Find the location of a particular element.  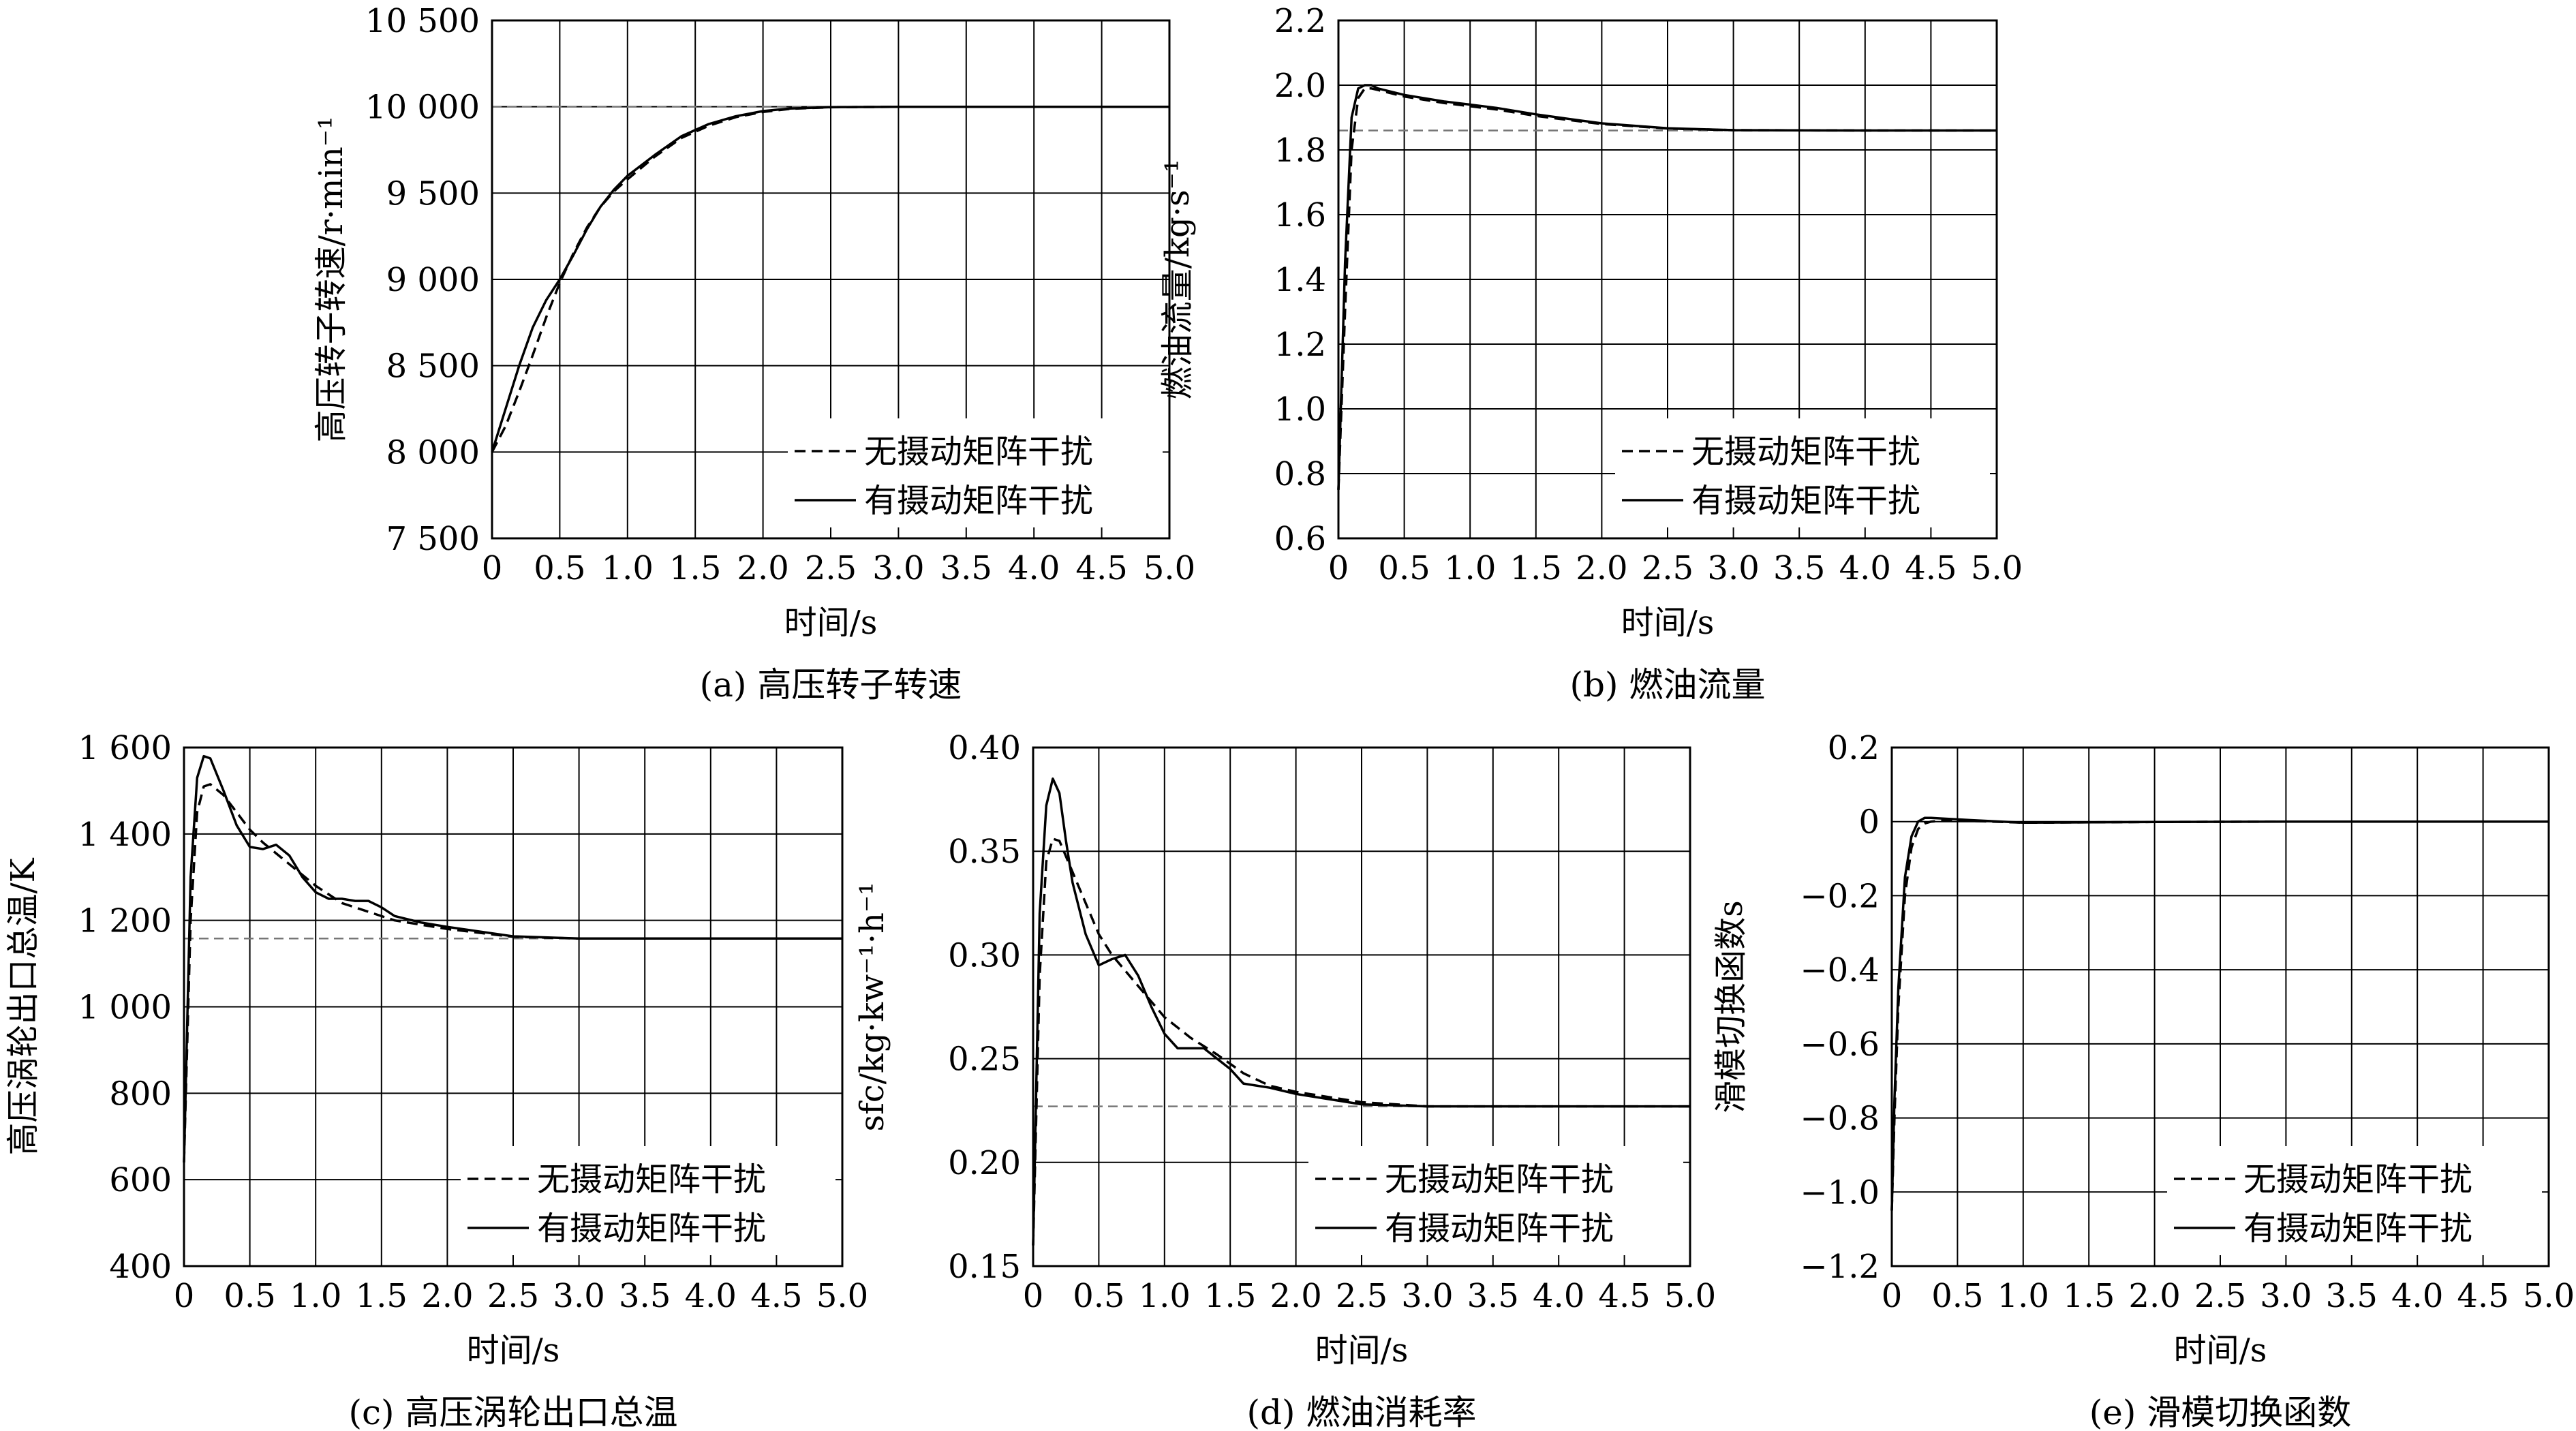

chart1-xtick-label-9: 4.5 is located at coordinates (1101, 568).